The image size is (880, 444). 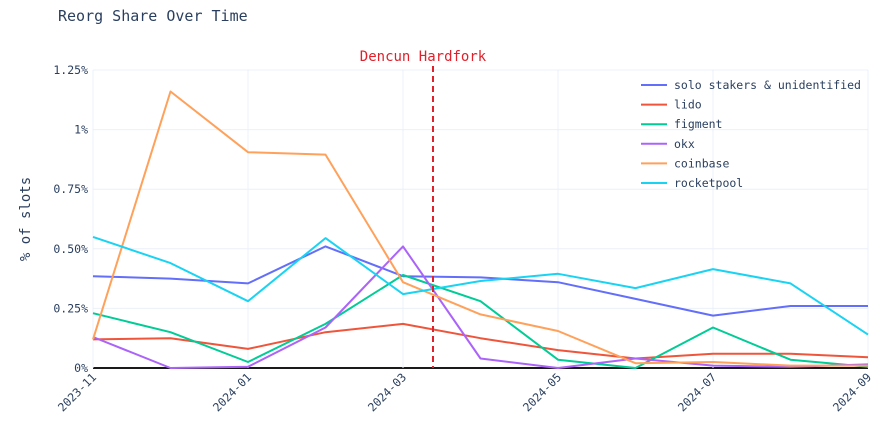 What do you see at coordinates (387, 392) in the screenshot?
I see `x-tick-label: 2024-03` at bounding box center [387, 392].